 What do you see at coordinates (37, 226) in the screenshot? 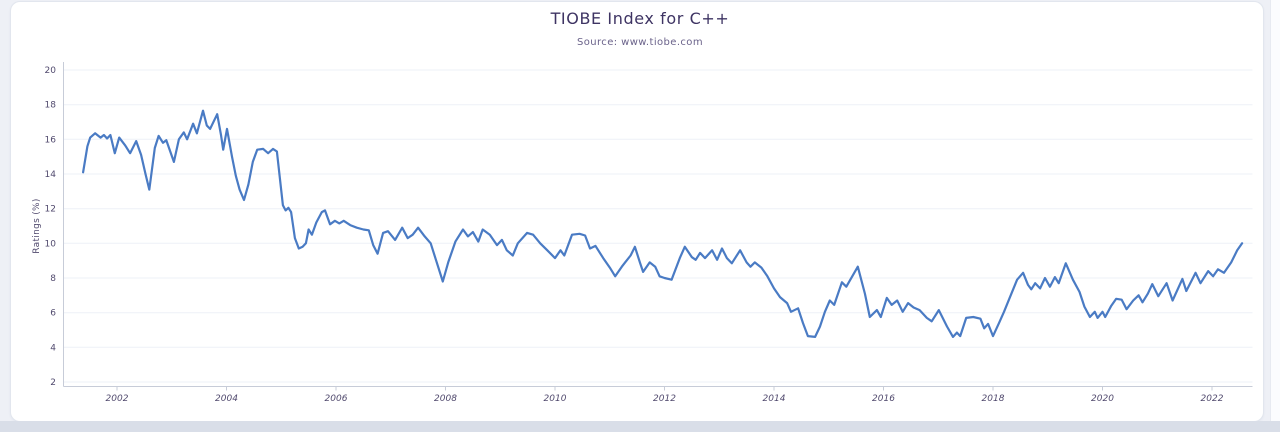
I see `y-axis-title: Ratings (%)` at bounding box center [37, 226].